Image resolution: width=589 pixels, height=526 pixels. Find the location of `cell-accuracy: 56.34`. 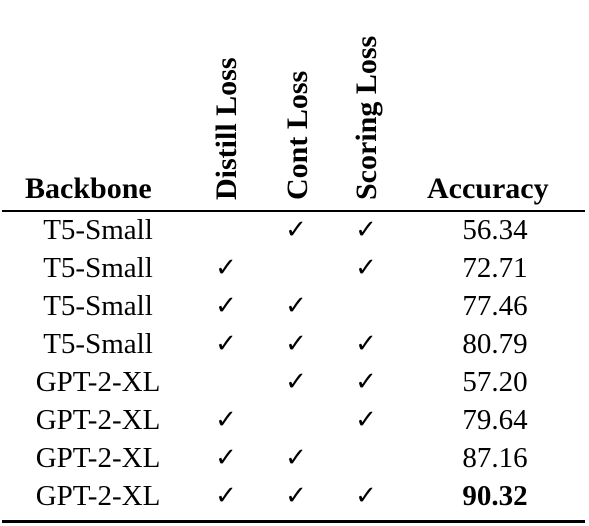

cell-accuracy: 56.34 is located at coordinates (495, 230).